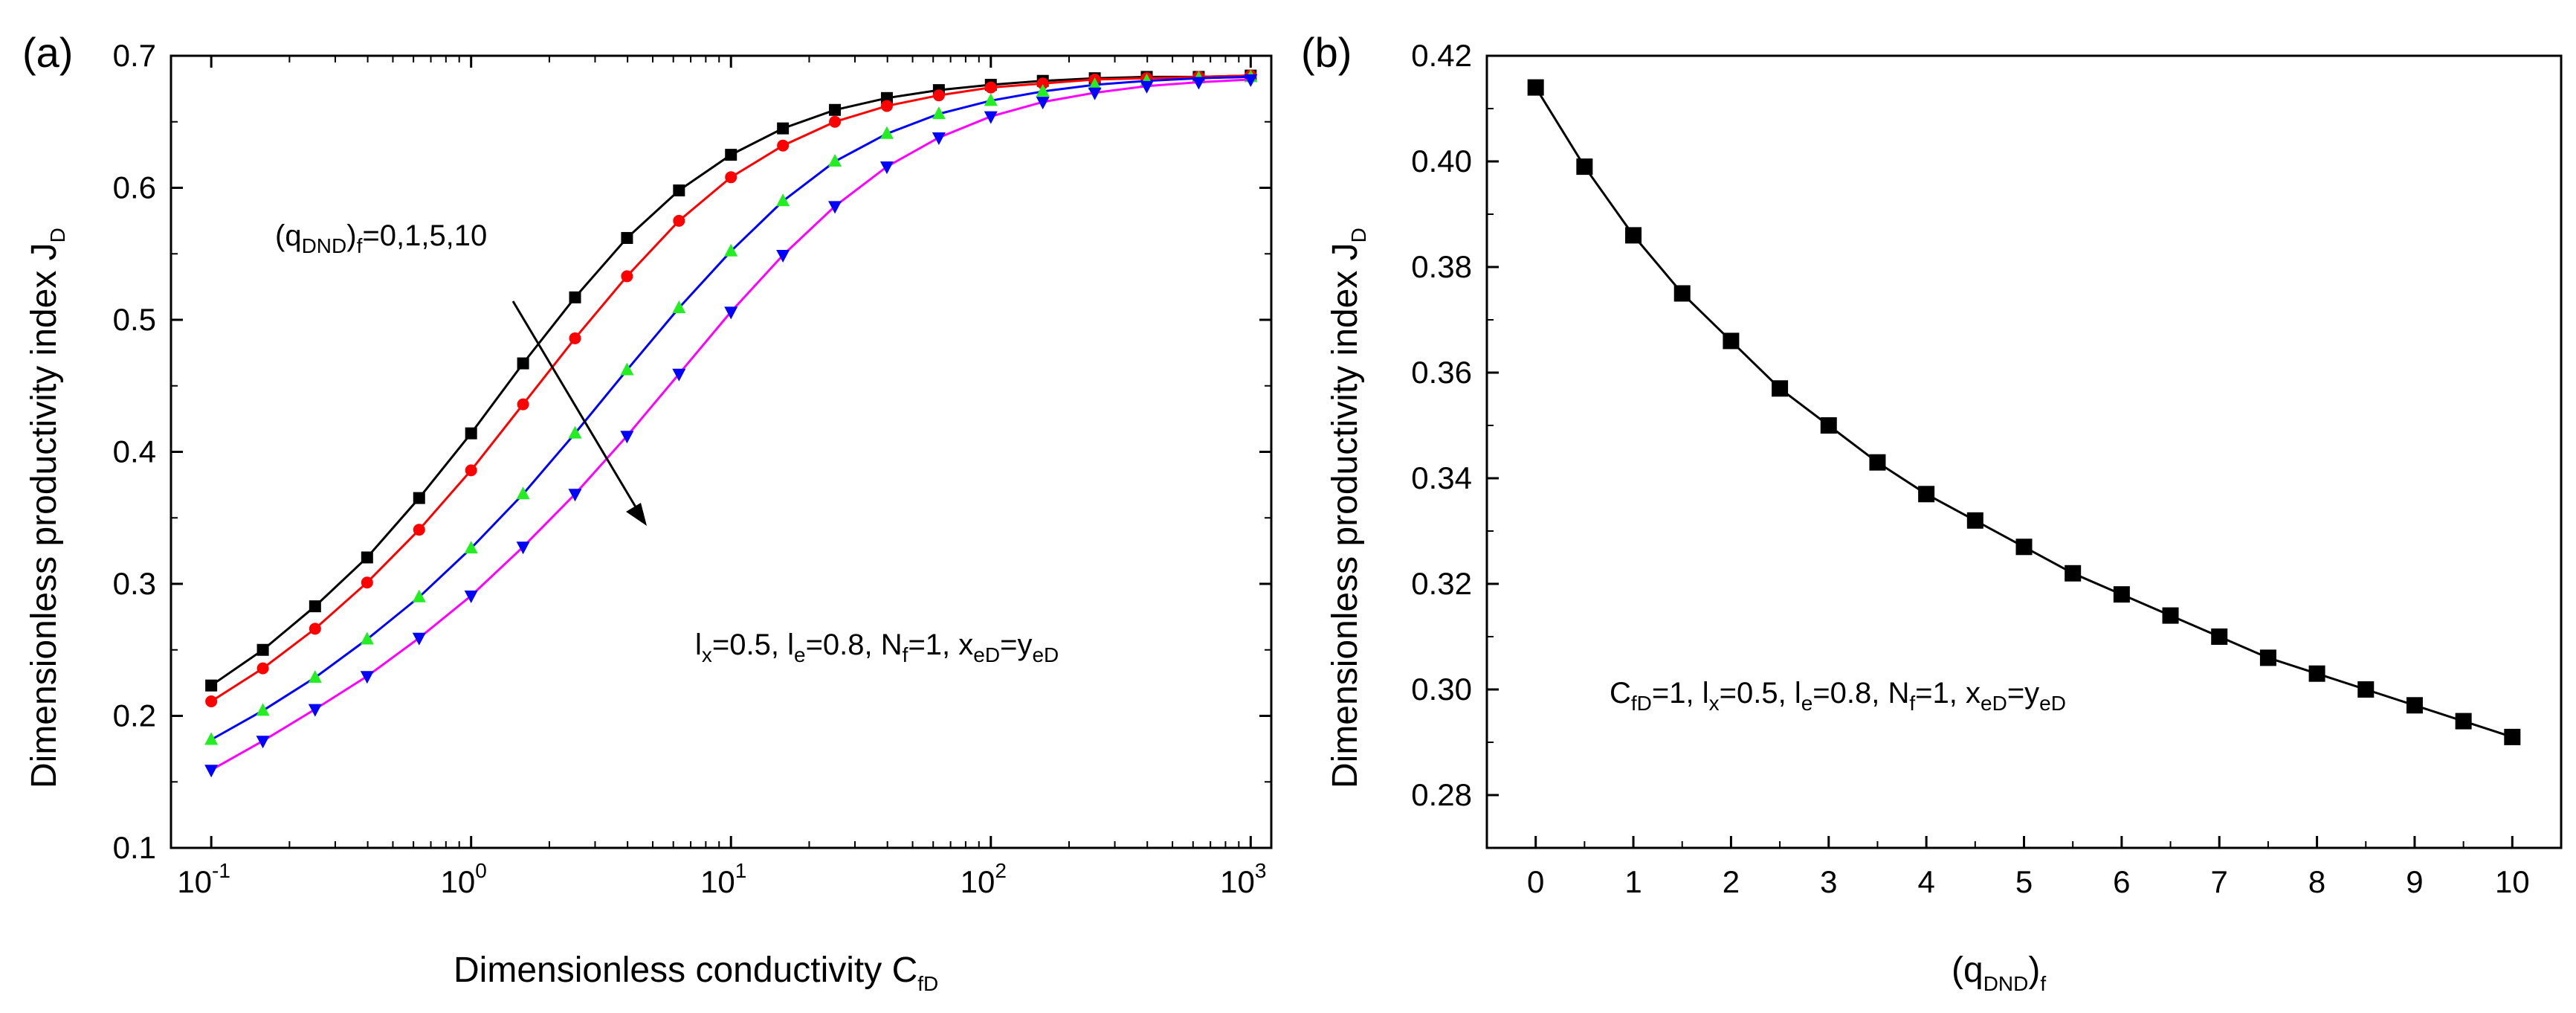  What do you see at coordinates (134, 848) in the screenshot?
I see `a-y-tick-label: 0.1` at bounding box center [134, 848].